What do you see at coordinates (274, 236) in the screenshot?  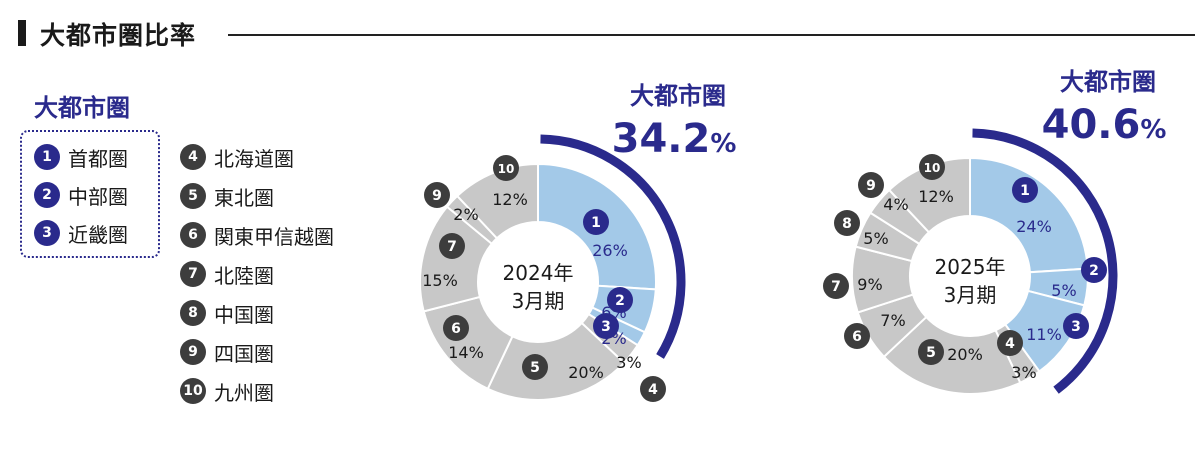 I see `legend-label: 関東甲信越圏` at bounding box center [274, 236].